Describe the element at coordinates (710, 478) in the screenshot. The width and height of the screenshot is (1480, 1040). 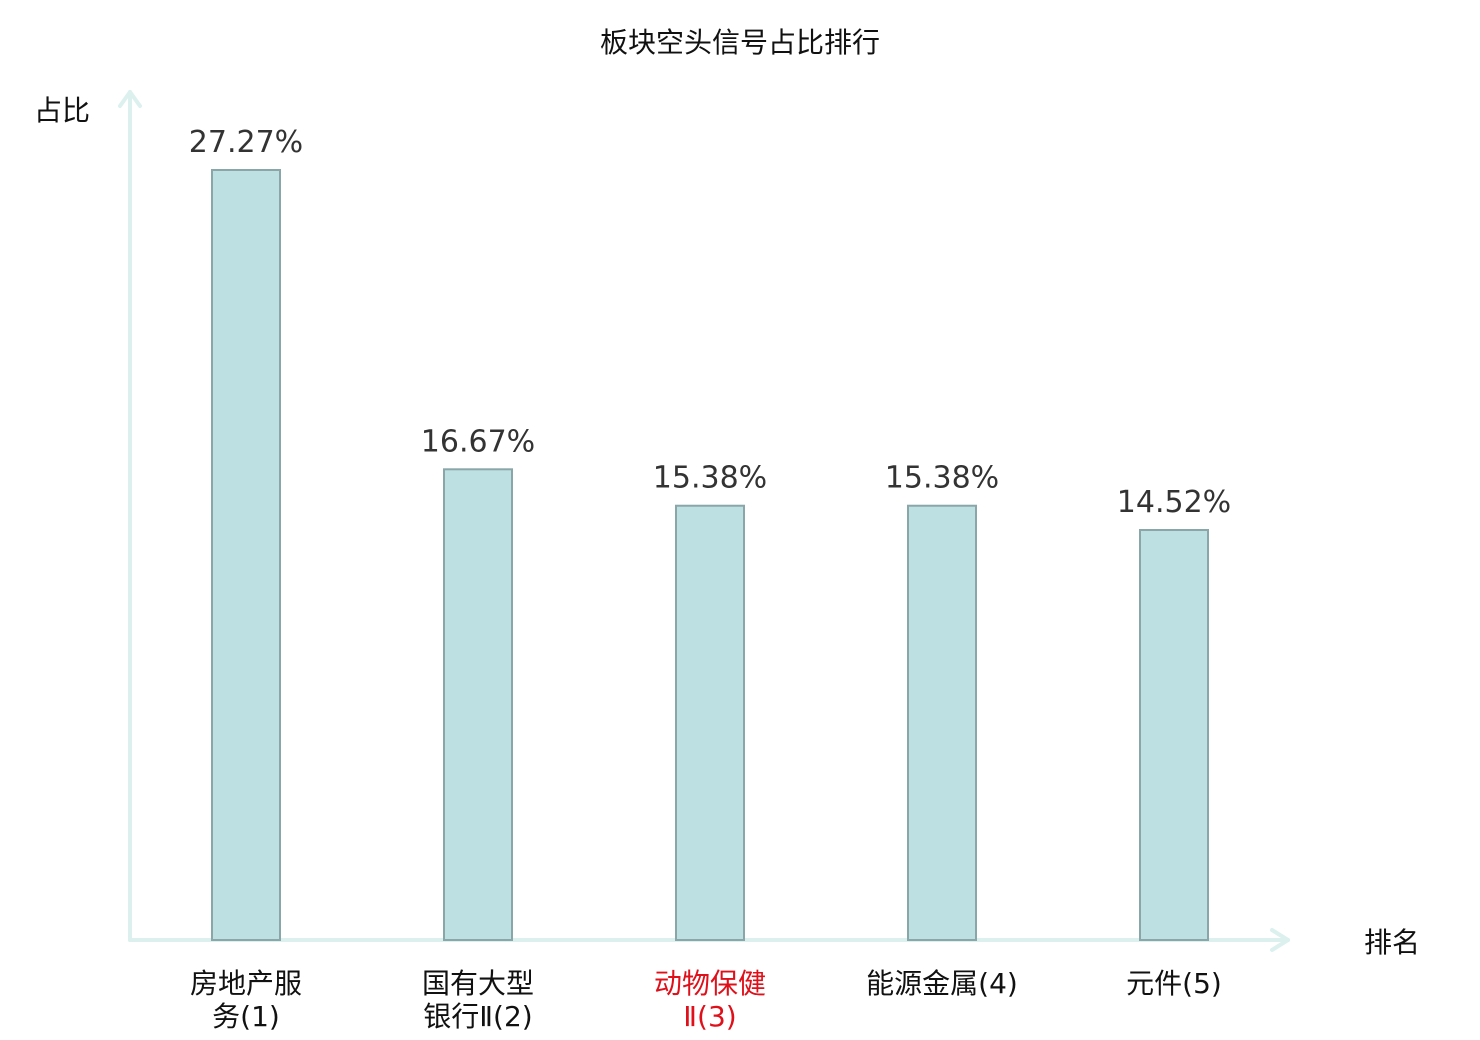
I see `value-label-3: 15.38%` at that location.